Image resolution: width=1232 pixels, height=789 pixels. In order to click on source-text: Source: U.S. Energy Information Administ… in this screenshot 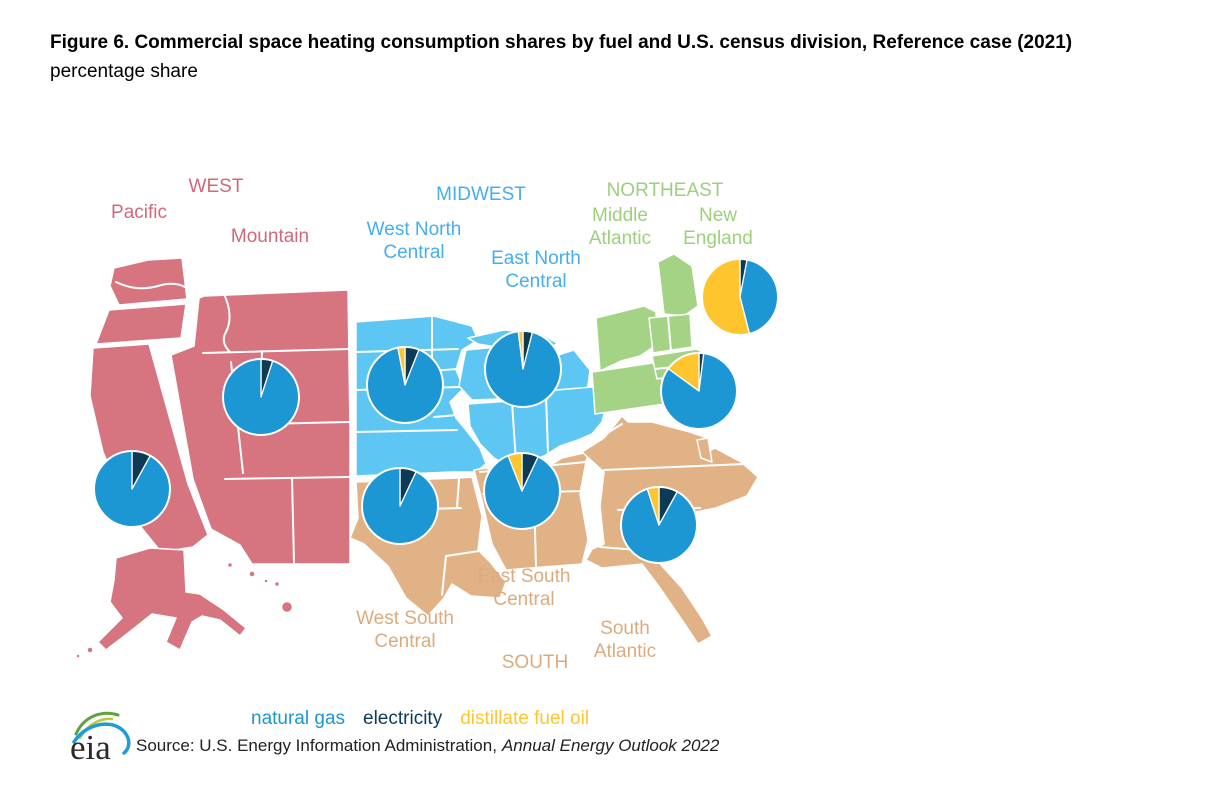, I will do `click(316, 745)`.